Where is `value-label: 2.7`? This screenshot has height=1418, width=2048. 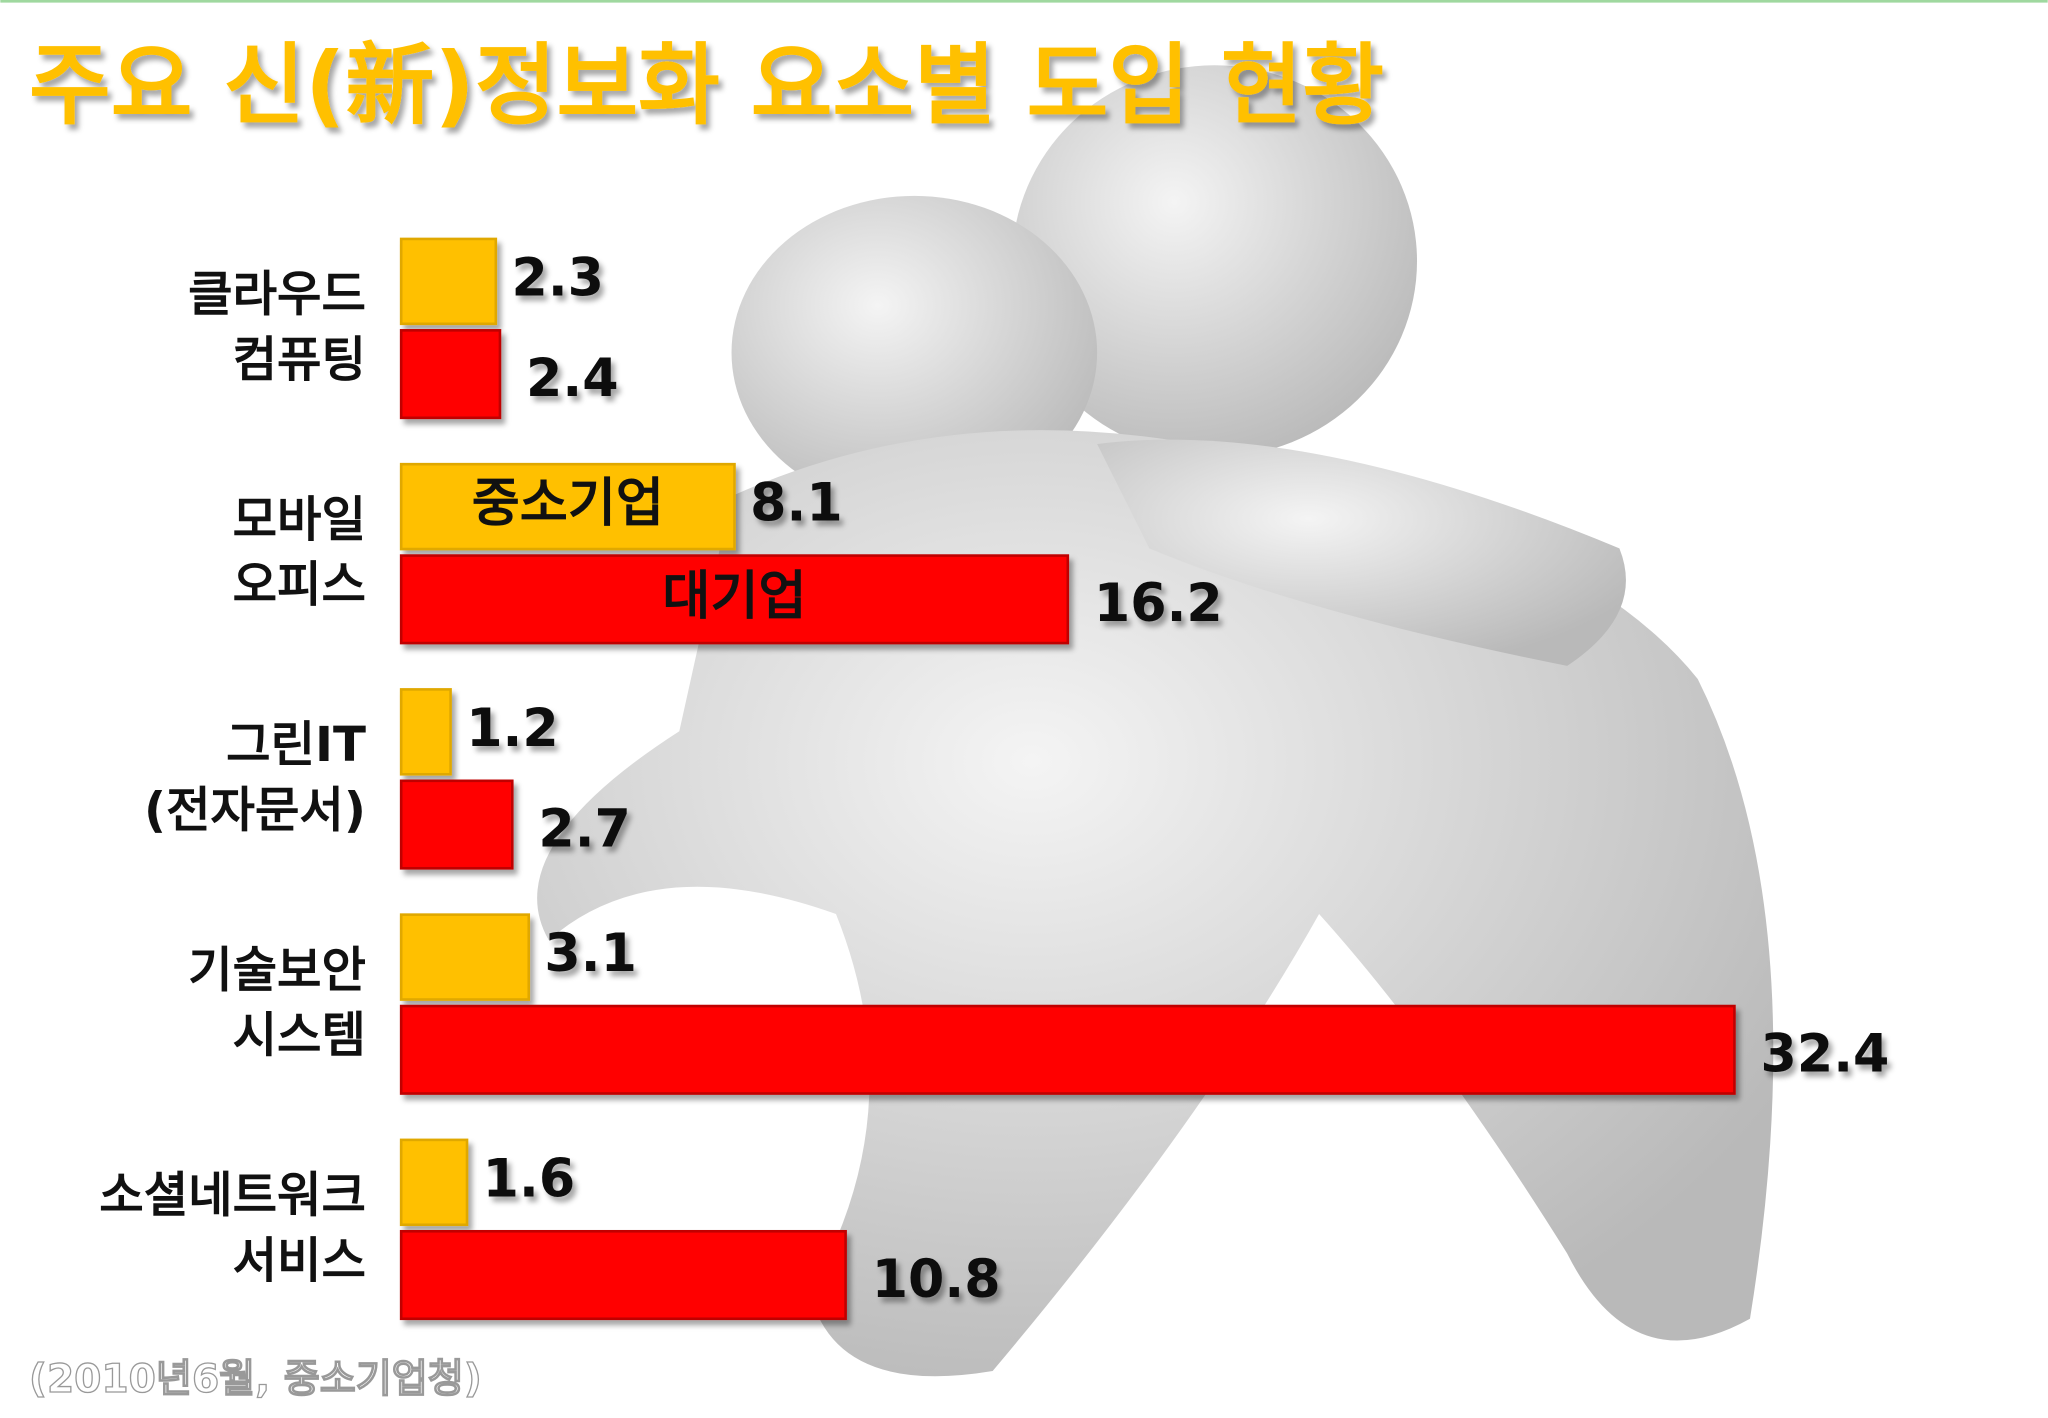
value-label: 2.7 is located at coordinates (584, 829).